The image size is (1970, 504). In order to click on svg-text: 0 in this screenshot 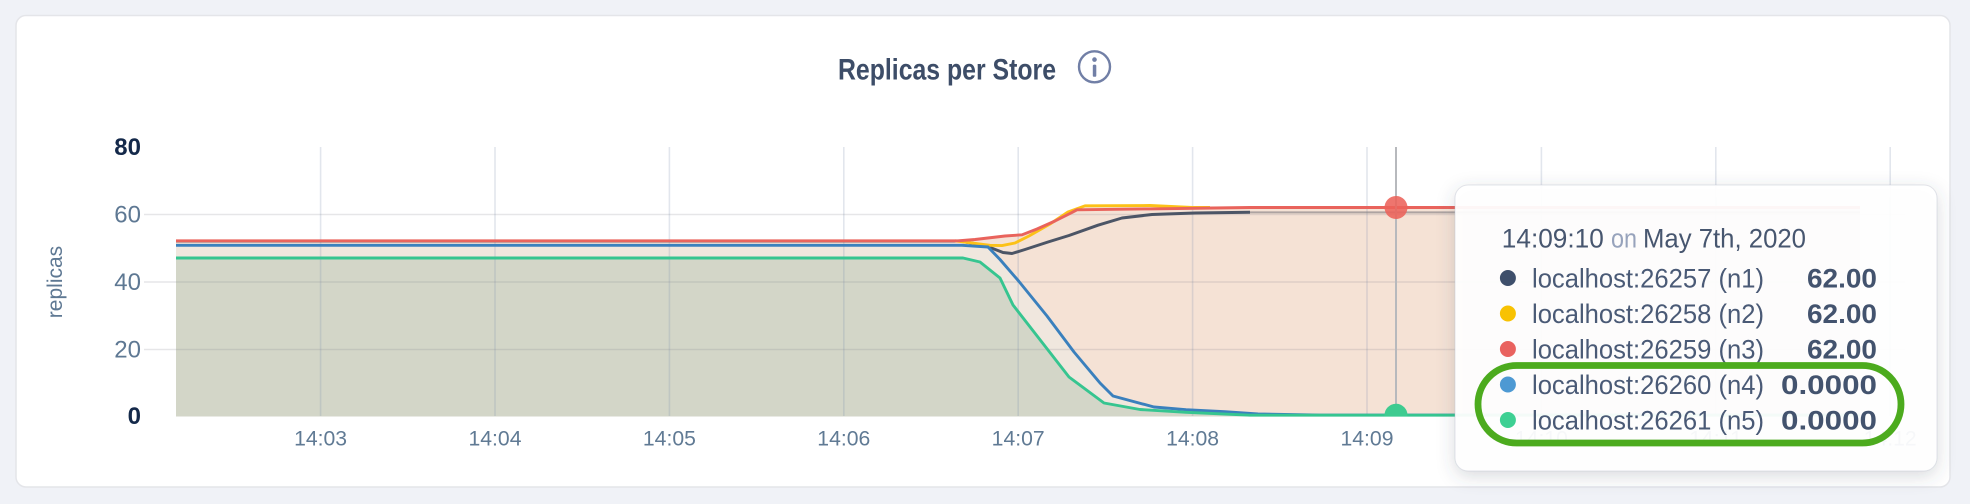, I will do `click(134, 416)`.